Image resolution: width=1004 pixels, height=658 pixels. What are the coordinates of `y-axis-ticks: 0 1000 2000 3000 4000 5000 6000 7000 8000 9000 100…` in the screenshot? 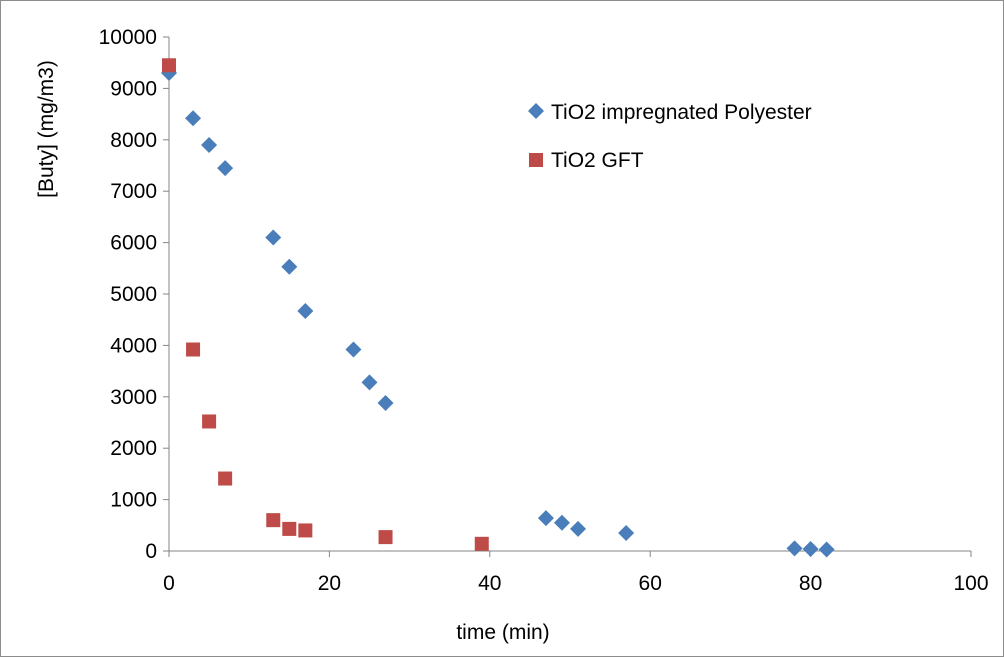 It's located at (134, 294).